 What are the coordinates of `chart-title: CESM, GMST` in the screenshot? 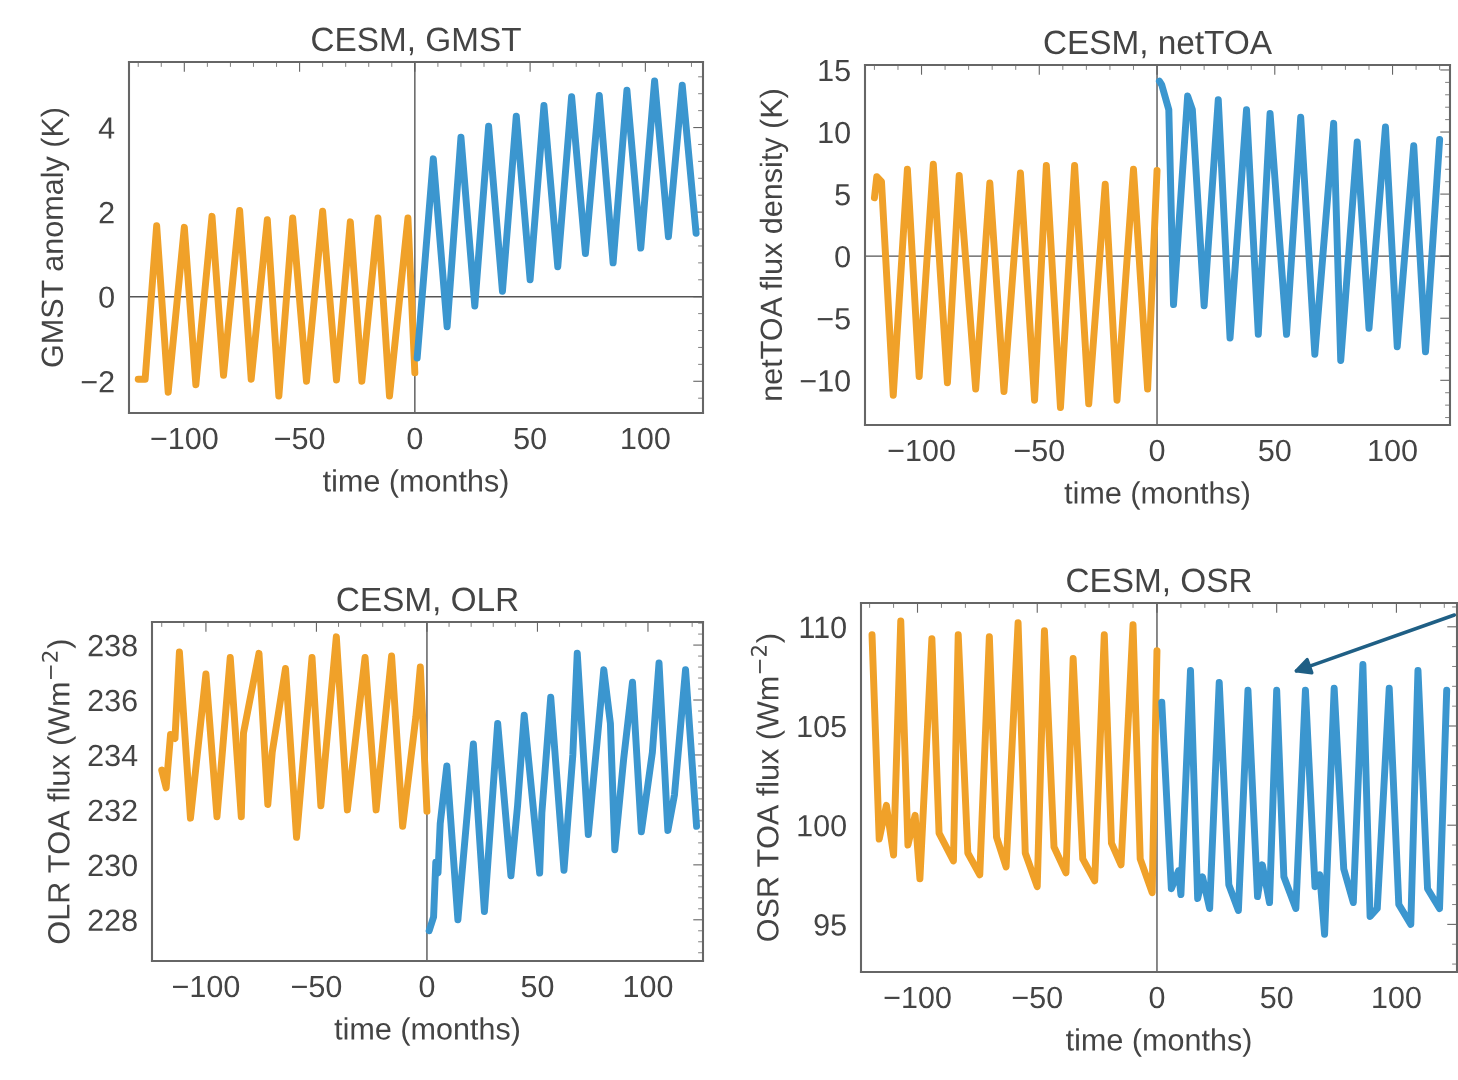 It's located at (416, 41).